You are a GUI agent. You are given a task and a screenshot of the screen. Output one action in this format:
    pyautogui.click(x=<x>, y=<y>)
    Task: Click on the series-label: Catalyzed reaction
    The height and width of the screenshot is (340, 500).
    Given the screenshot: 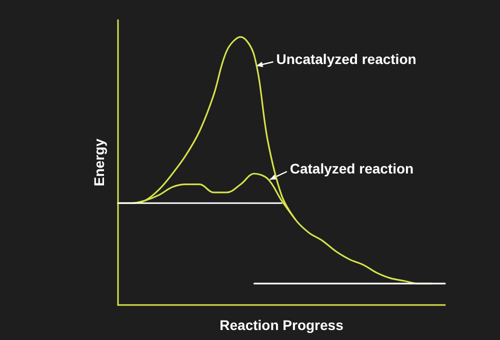 What is the action you would take?
    pyautogui.click(x=352, y=168)
    